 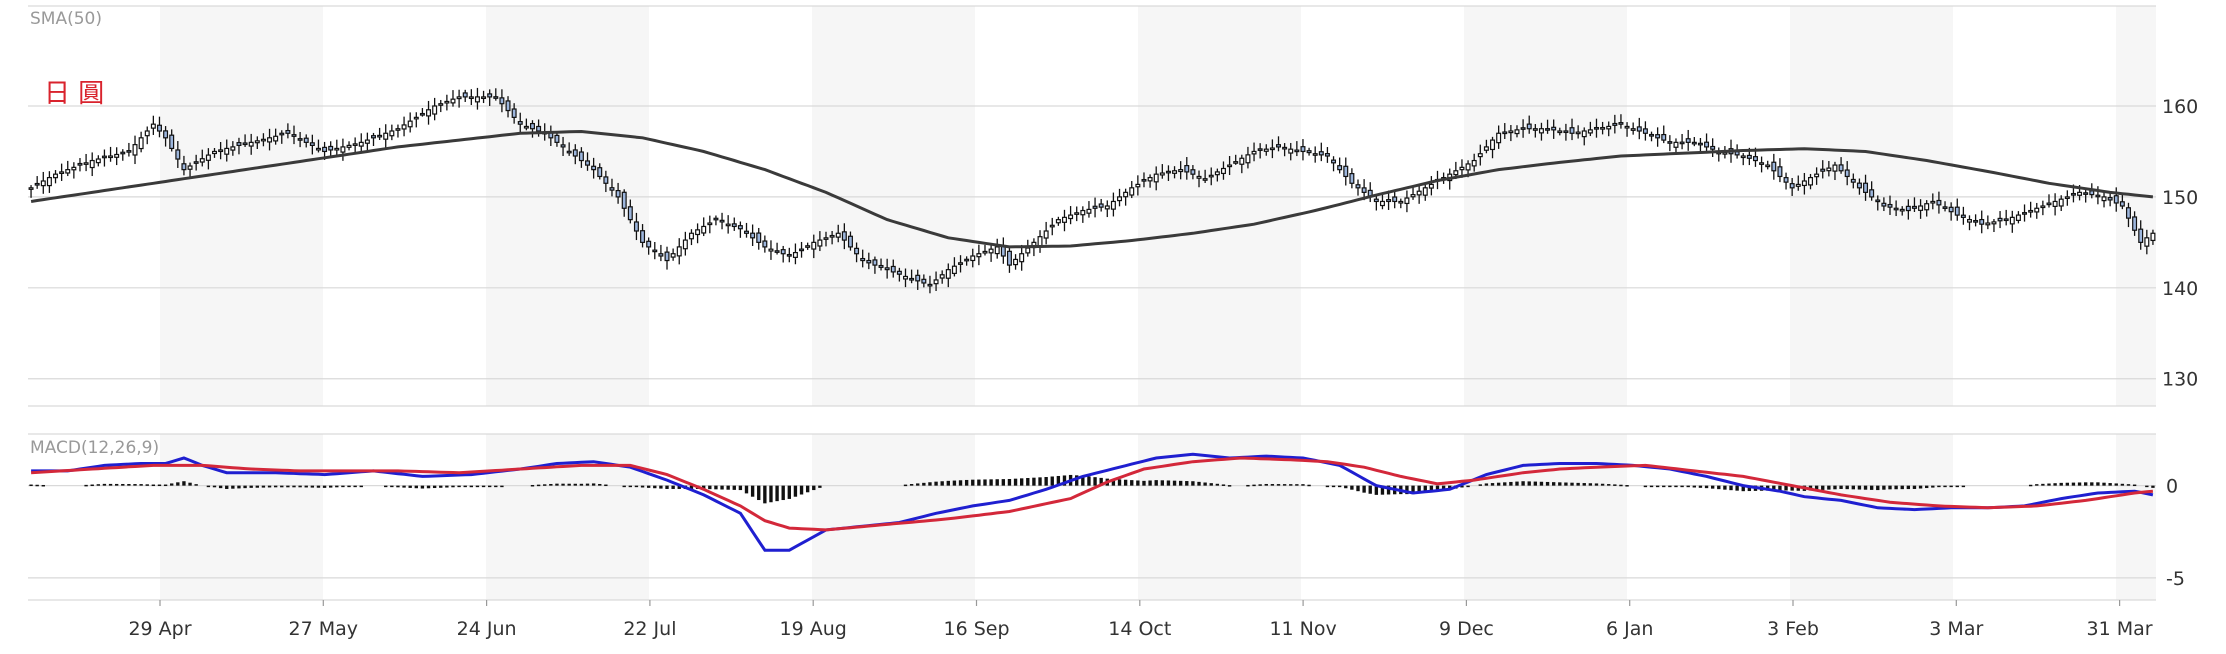 I want to click on price-band, so click(x=241, y=206).